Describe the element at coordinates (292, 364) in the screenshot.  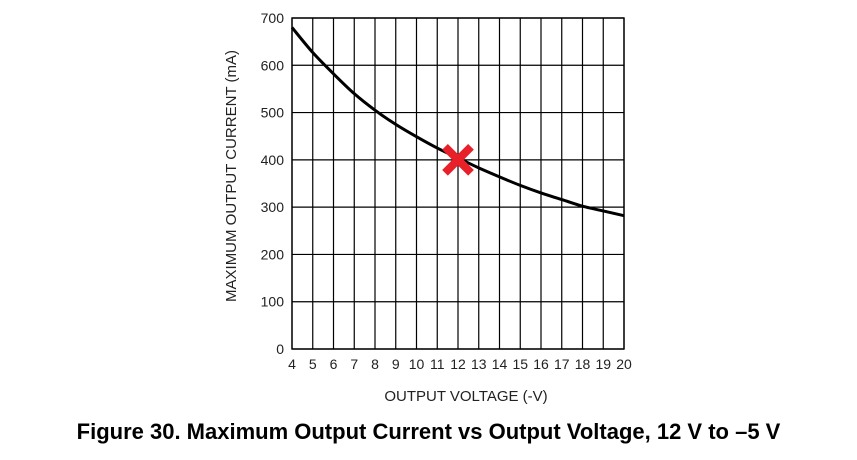
I see `x-tick-label: 4` at that location.